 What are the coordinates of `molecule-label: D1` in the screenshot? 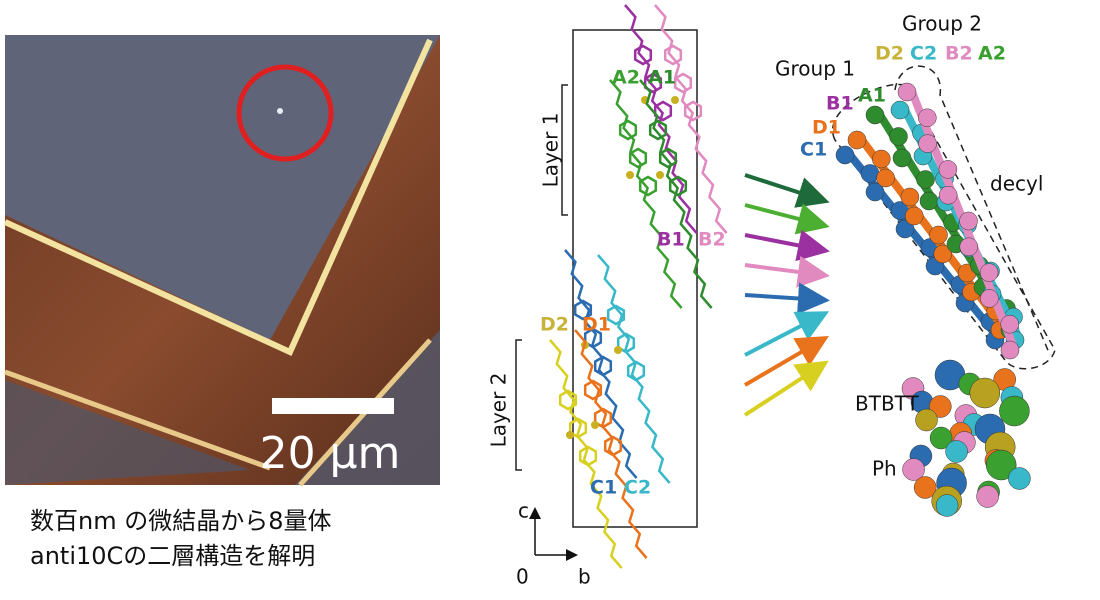 It's located at (596, 325).